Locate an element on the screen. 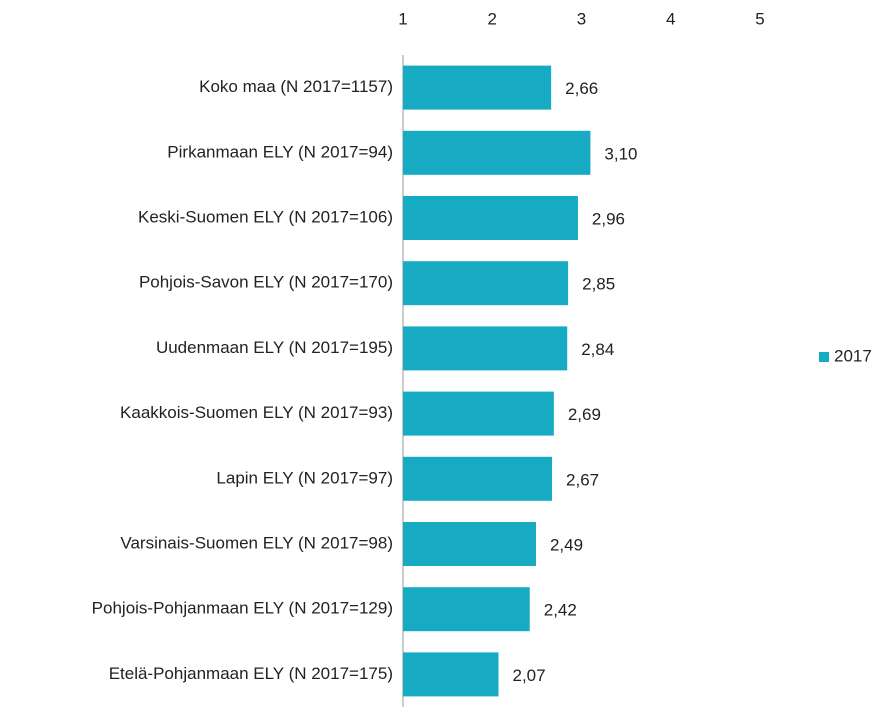 This screenshot has width=889, height=707. data-label: 2,84 is located at coordinates (597, 349).